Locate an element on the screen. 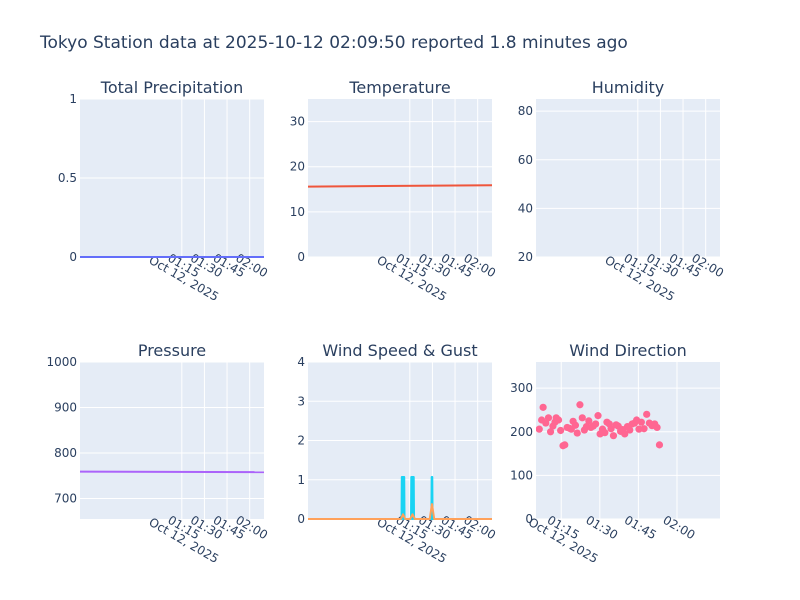 The height and width of the screenshot is (600, 800). temperature-line is located at coordinates (400, 186).